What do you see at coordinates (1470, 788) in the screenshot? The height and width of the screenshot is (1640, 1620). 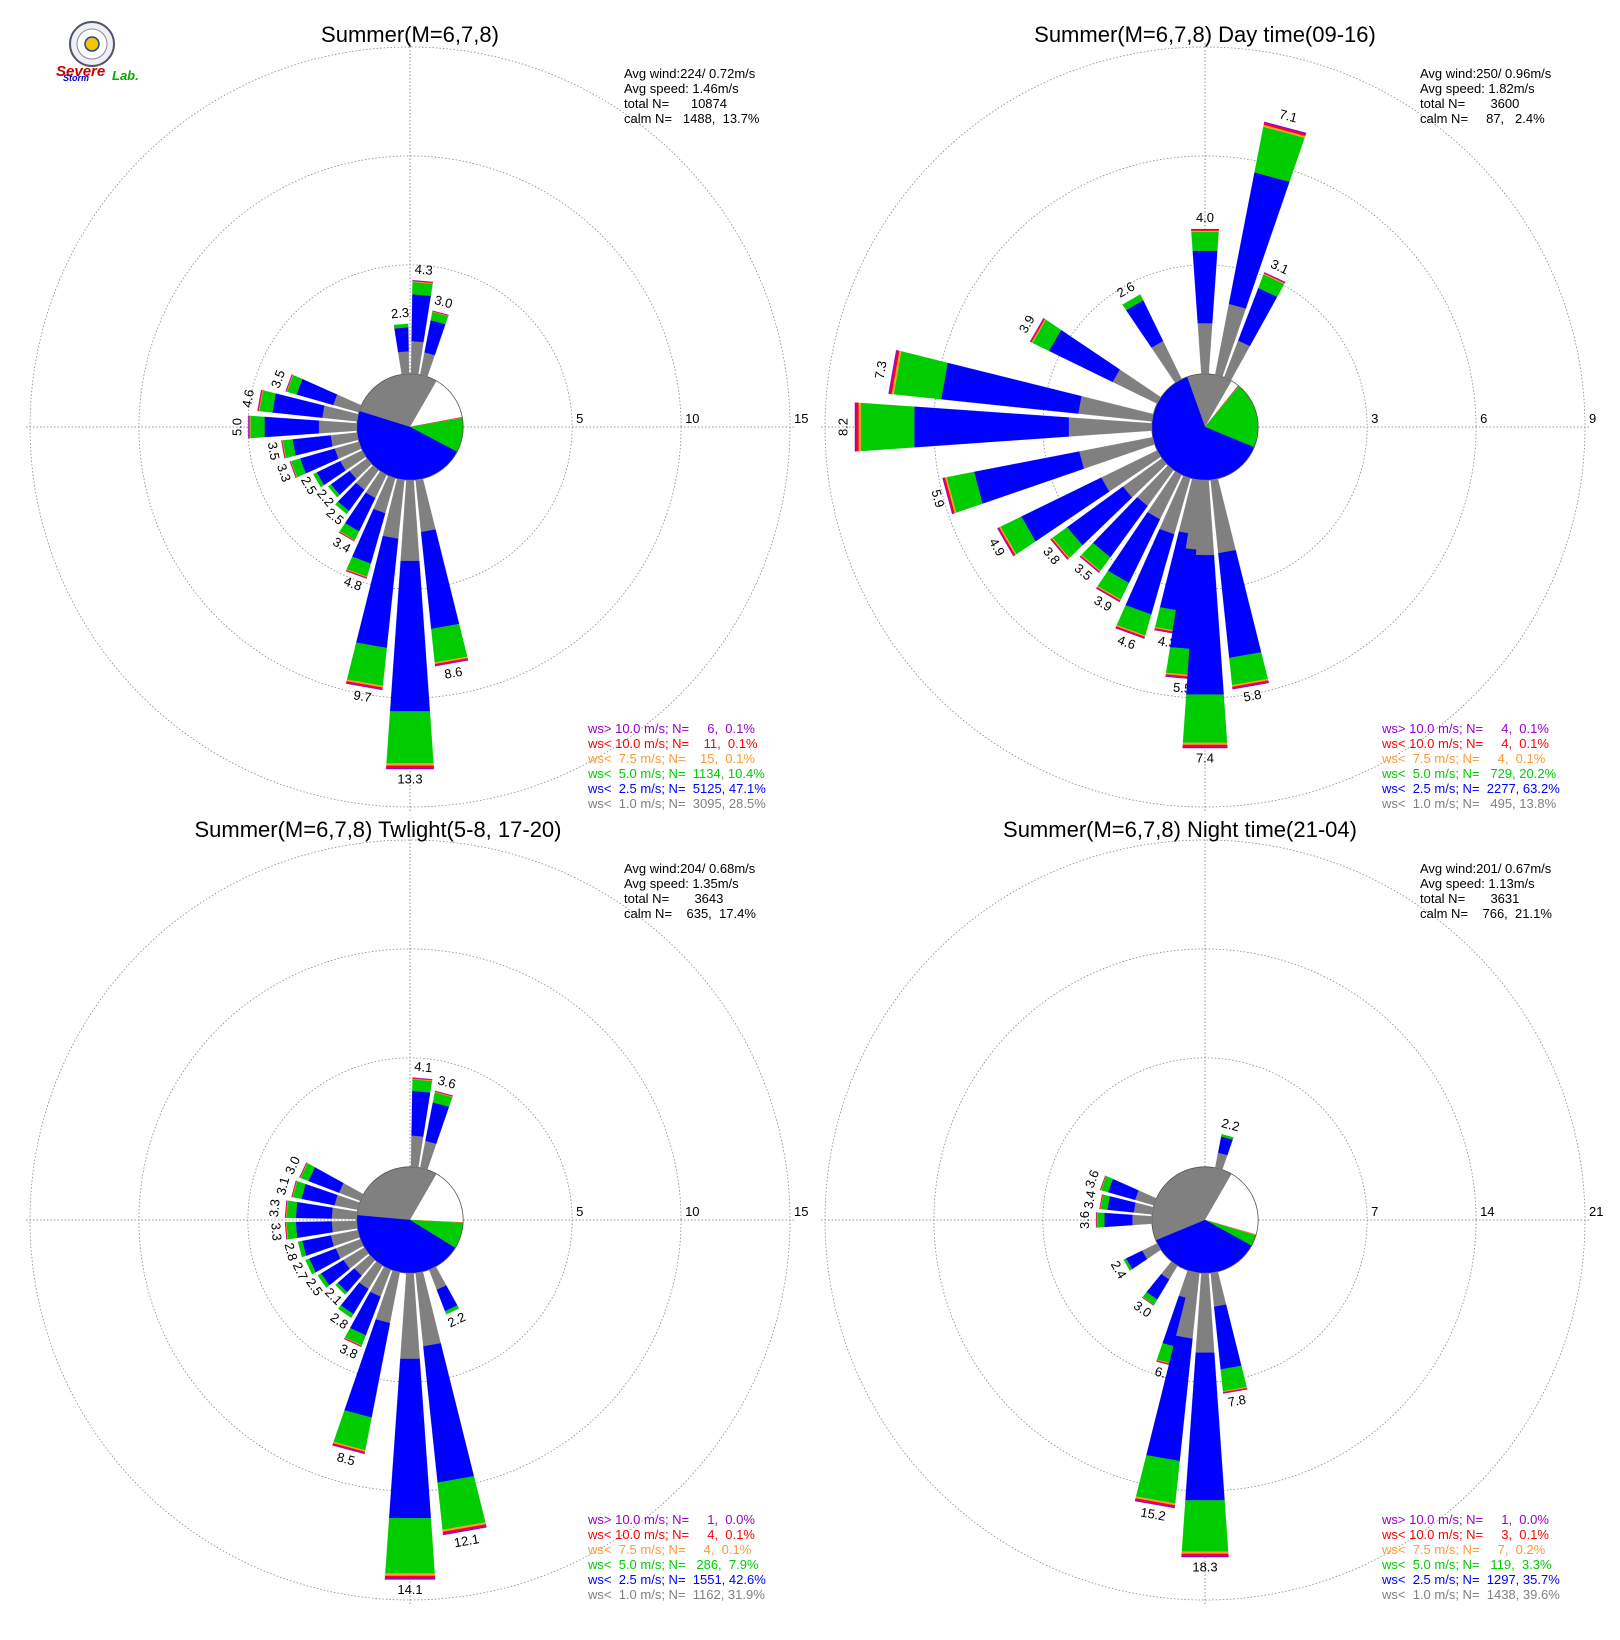 I see `legend-entry: ws< 2.5 m/s; N= 2277, 63.2%` at bounding box center [1470, 788].